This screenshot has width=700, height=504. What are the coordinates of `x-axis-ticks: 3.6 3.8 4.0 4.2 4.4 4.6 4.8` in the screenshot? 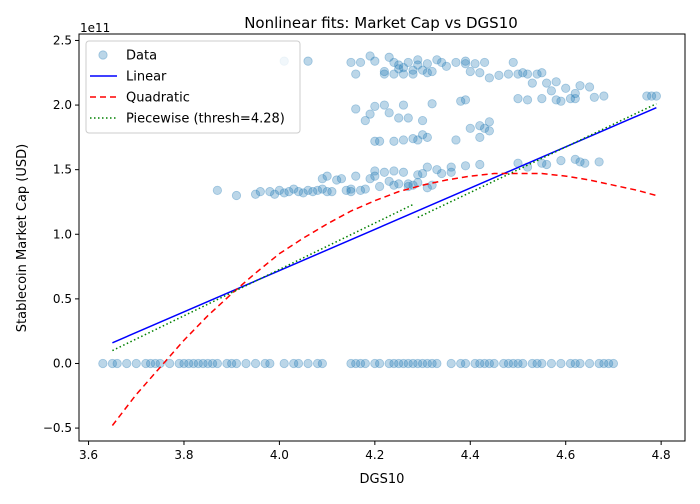 It's located at (375, 451).